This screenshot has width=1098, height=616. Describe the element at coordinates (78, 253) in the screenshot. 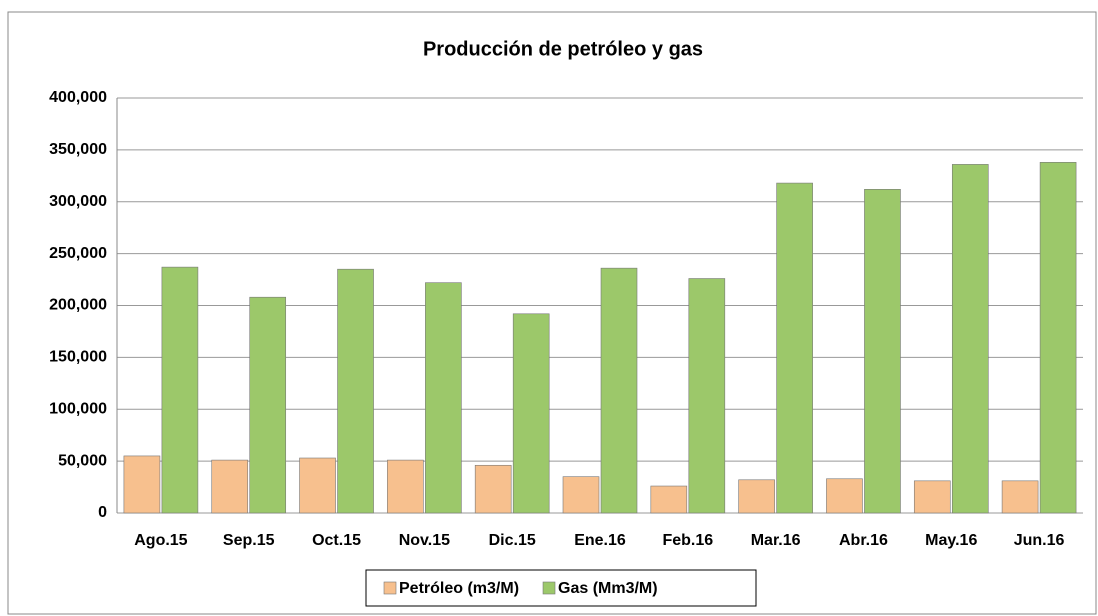

I see `y-tick-label: 250,000` at that location.